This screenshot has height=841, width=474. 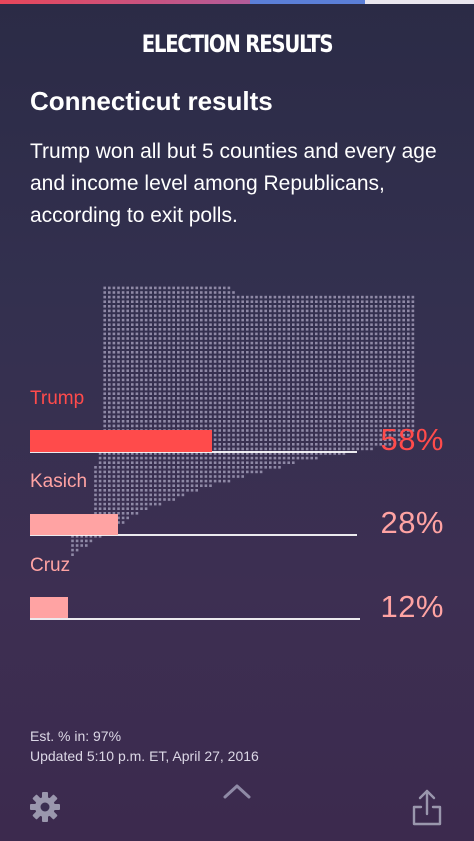 I want to click on gear-icon, so click(x=45, y=807).